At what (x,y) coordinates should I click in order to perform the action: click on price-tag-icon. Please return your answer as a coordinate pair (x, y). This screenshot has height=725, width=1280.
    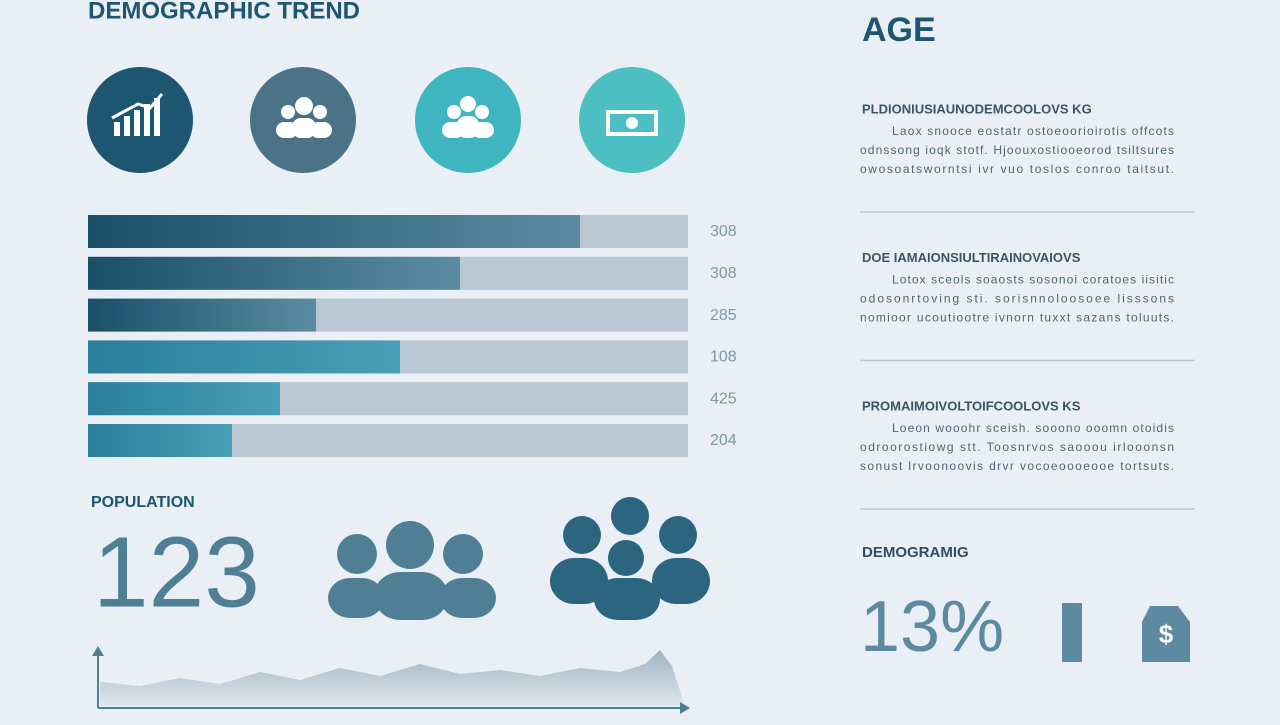
    Looking at the image, I should click on (1166, 634).